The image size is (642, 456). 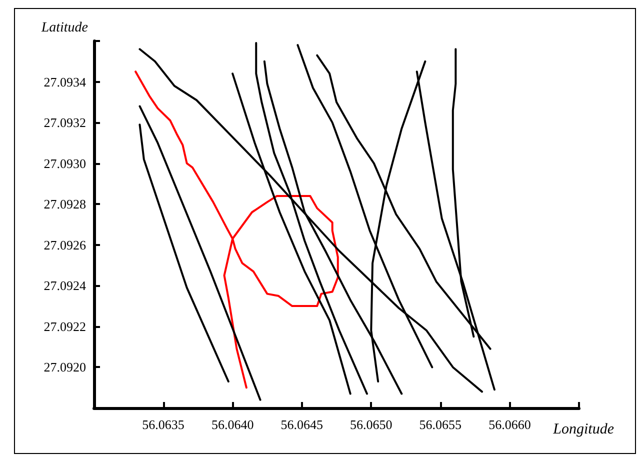 I want to click on y-tick-label: 27.0920, so click(x=65, y=367).